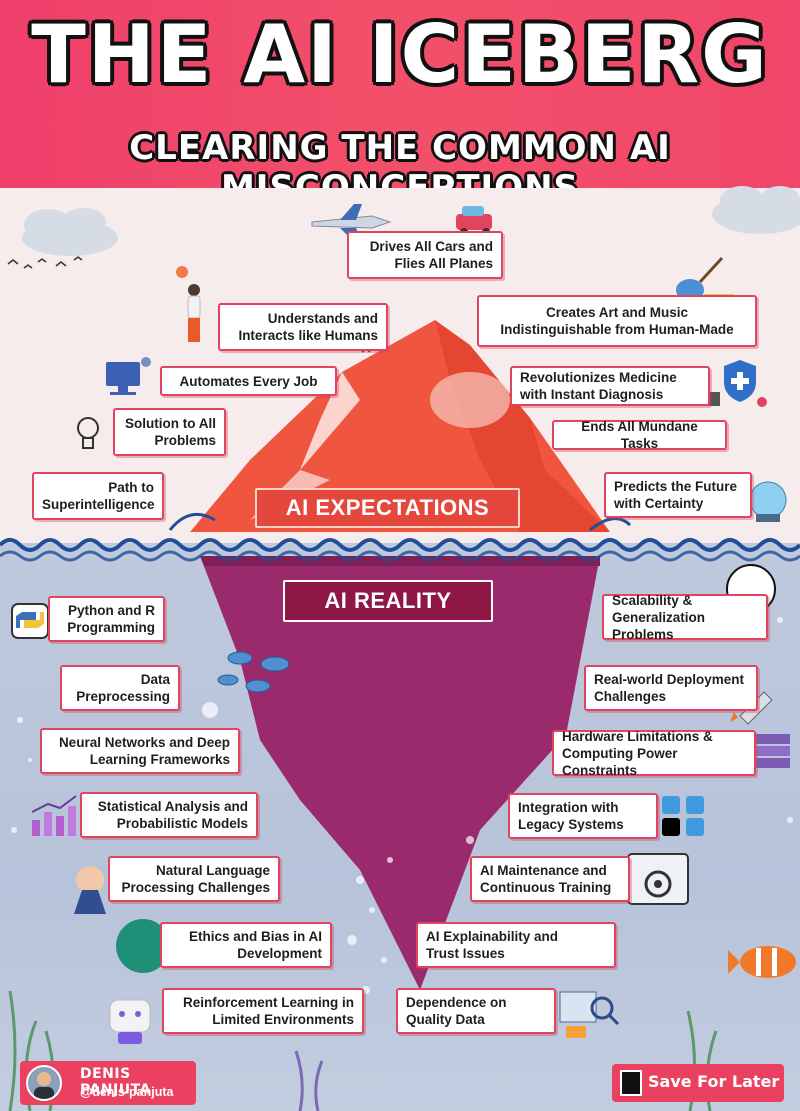 The width and height of the screenshot is (800, 1111). I want to click on save-for-later-button: Save For Later, so click(698, 1083).